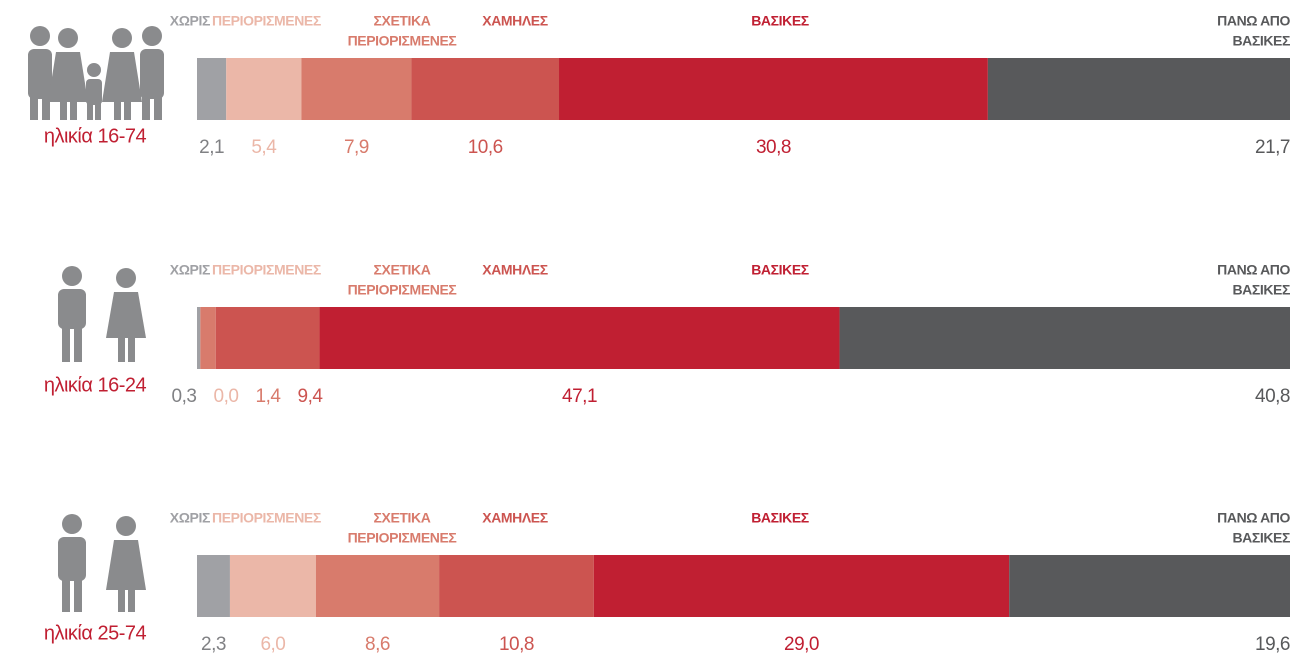 The width and height of the screenshot is (1297, 659). What do you see at coordinates (516, 644) in the screenshot?
I see `value-label: 10,8` at bounding box center [516, 644].